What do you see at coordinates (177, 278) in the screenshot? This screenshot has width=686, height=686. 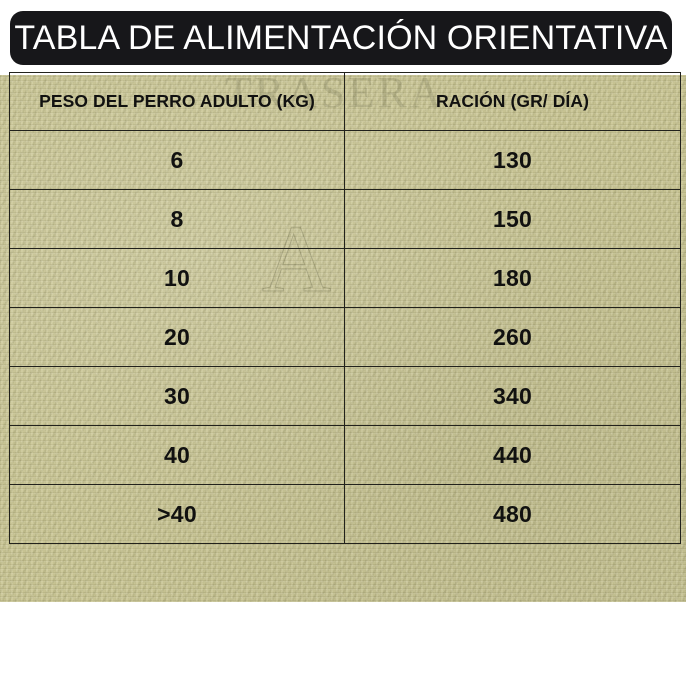 I see `cell-weight: 10` at bounding box center [177, 278].